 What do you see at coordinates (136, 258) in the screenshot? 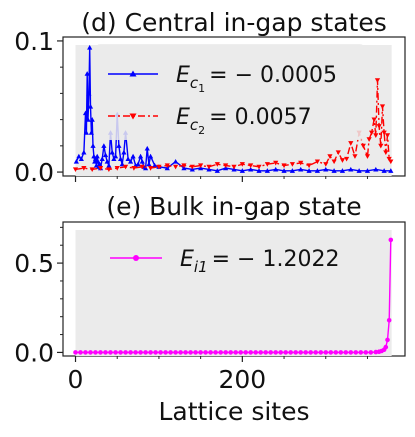
I see `legend-marker-ei1` at bounding box center [136, 258].